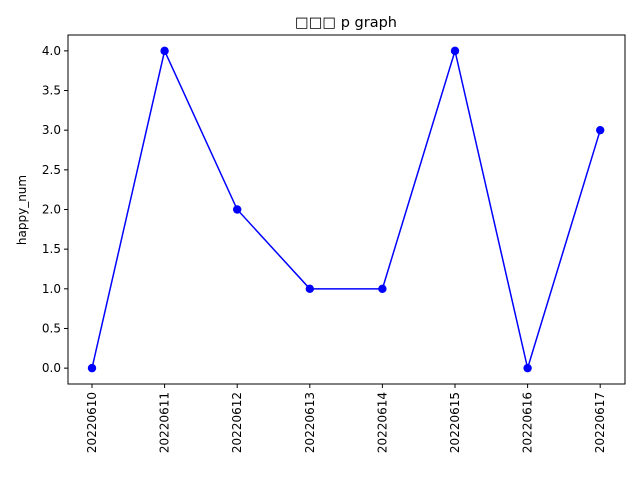 This screenshot has height=480, width=640. Describe the element at coordinates (51, 328) in the screenshot. I see `y-tick-label: 0.5` at that location.